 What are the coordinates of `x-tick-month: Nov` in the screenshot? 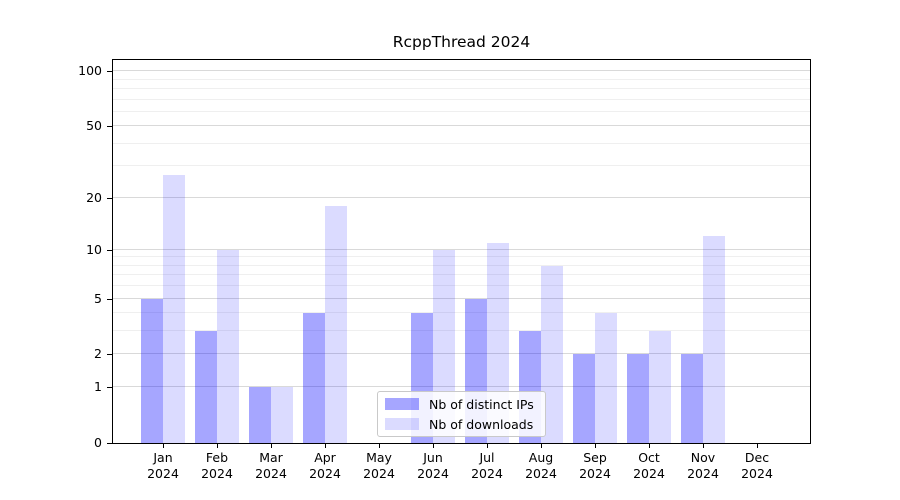 It's located at (703, 457).